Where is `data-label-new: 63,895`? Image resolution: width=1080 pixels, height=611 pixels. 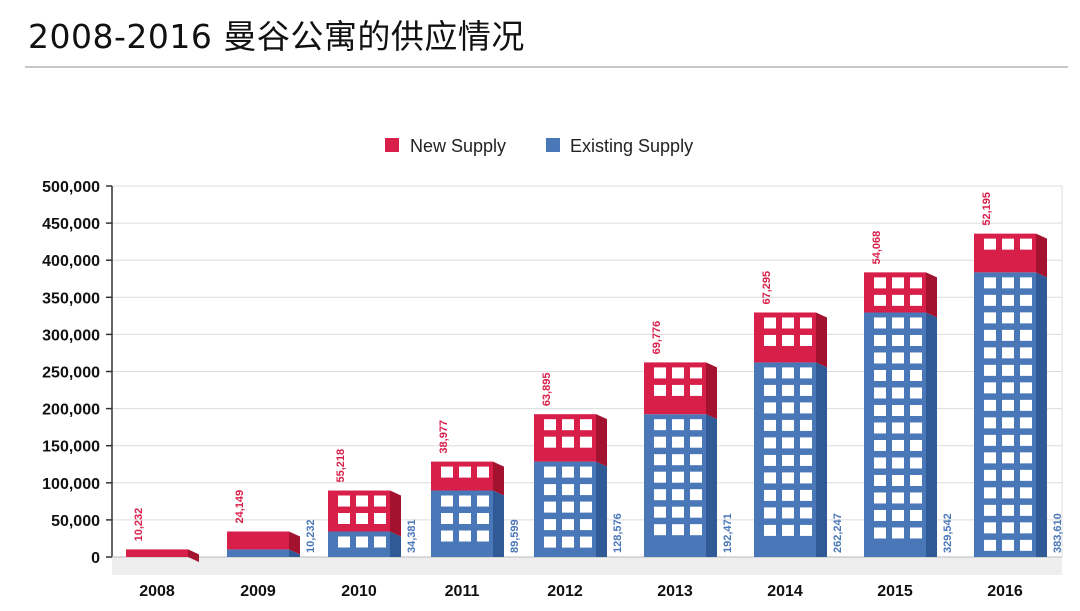 data-label-new: 63,895 is located at coordinates (547, 390).